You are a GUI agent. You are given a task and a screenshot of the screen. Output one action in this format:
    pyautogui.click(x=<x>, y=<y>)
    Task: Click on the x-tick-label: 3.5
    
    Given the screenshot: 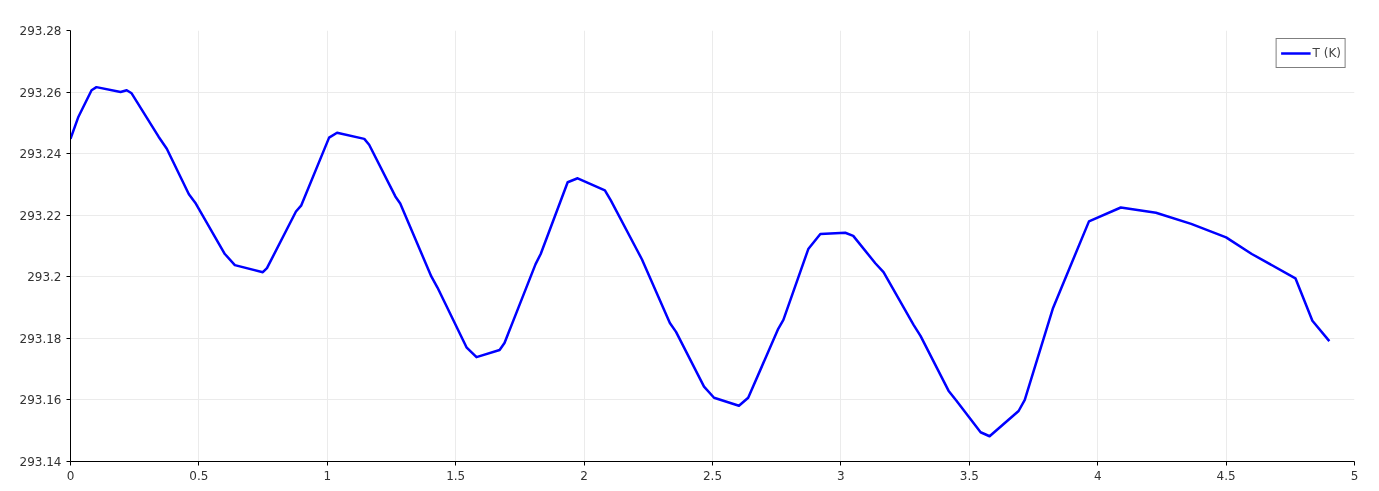 What is the action you would take?
    pyautogui.click(x=969, y=475)
    